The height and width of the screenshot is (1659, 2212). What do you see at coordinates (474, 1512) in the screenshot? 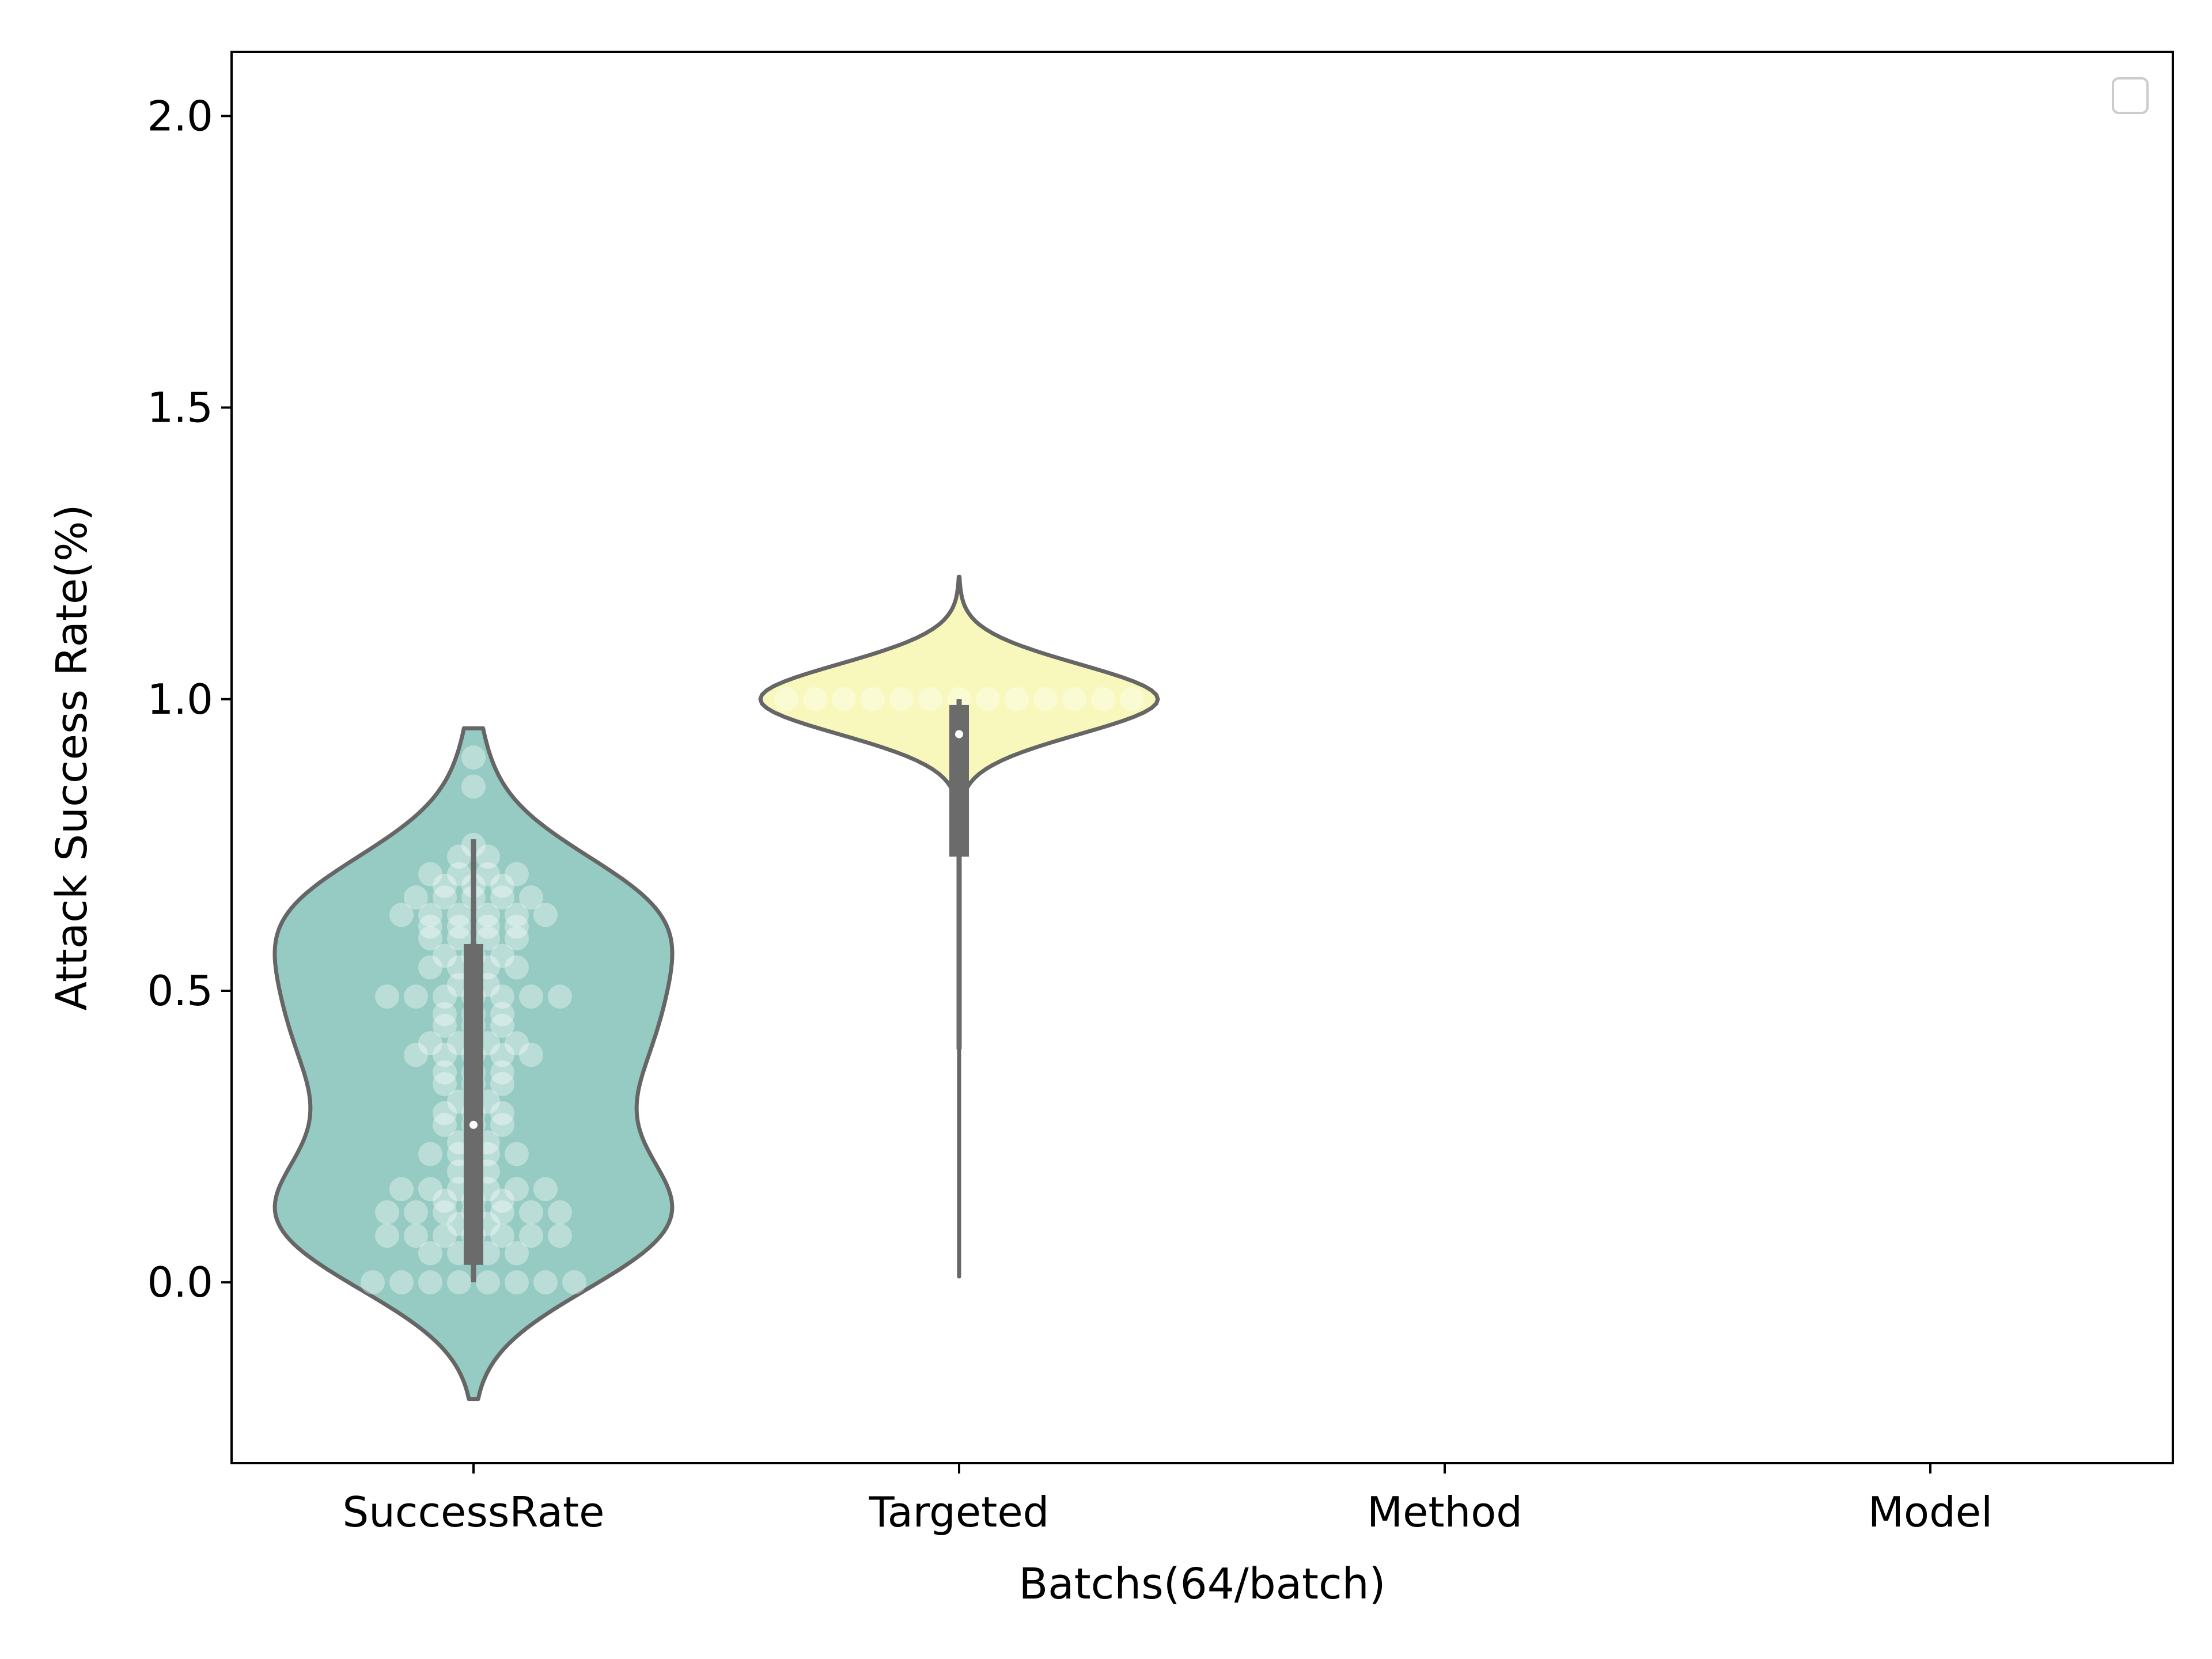
I see `x-tick-label: SuccessRate` at bounding box center [474, 1512].